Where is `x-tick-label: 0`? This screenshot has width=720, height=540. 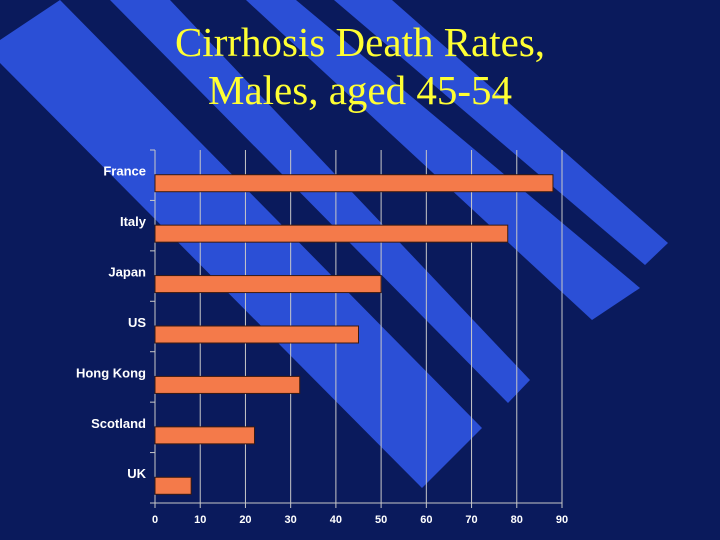
x-tick-label: 0 is located at coordinates (155, 520).